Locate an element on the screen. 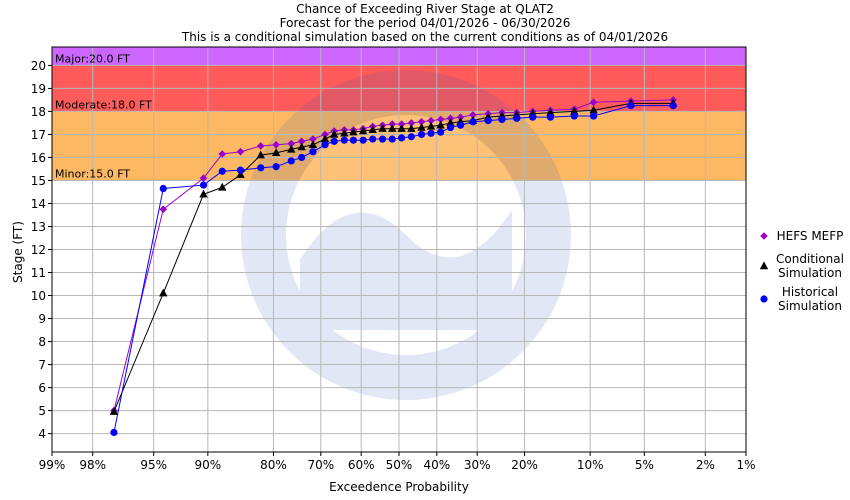 The height and width of the screenshot is (500, 850). y-tick-label: 15 is located at coordinates (38, 181).